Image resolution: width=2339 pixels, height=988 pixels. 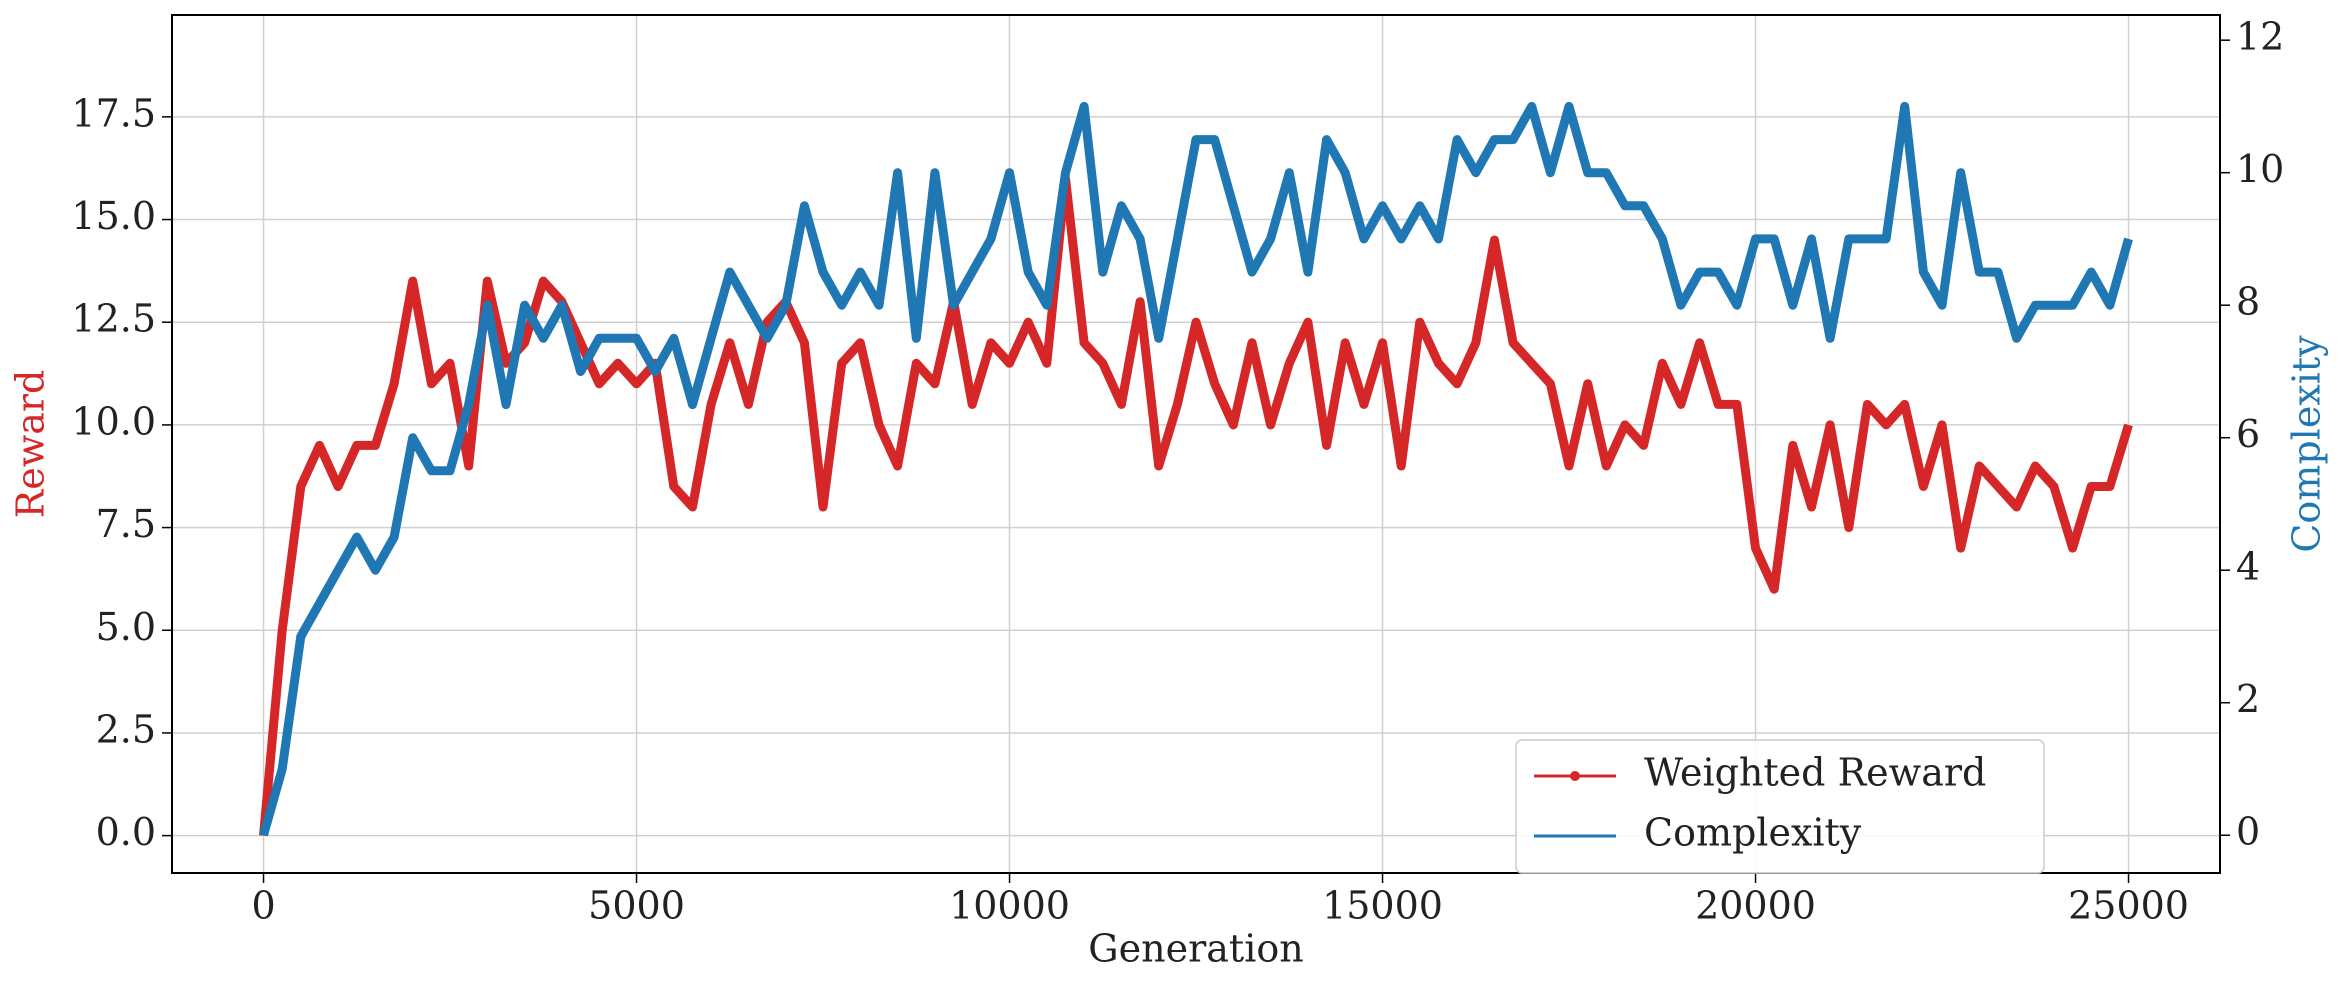 I want to click on y-tick-label: 10.0, so click(x=113, y=421).